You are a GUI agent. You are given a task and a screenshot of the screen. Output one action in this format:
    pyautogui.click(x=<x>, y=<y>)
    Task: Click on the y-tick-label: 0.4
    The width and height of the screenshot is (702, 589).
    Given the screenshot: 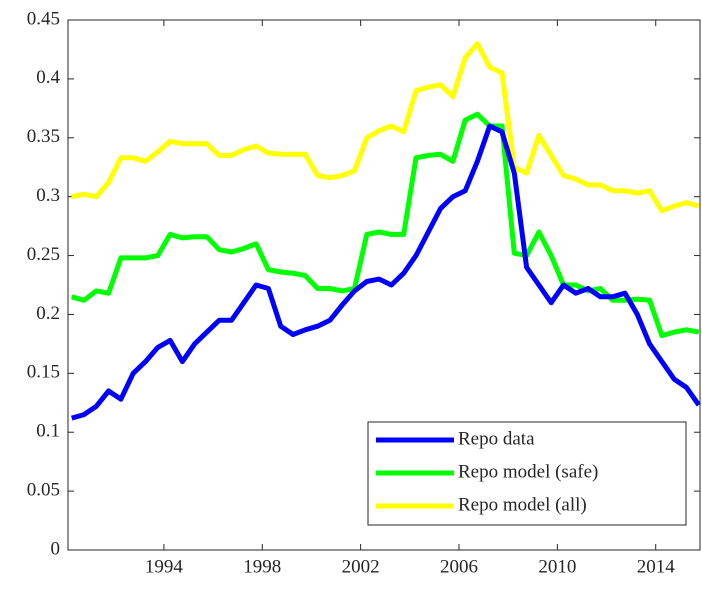 What is the action you would take?
    pyautogui.click(x=48, y=77)
    